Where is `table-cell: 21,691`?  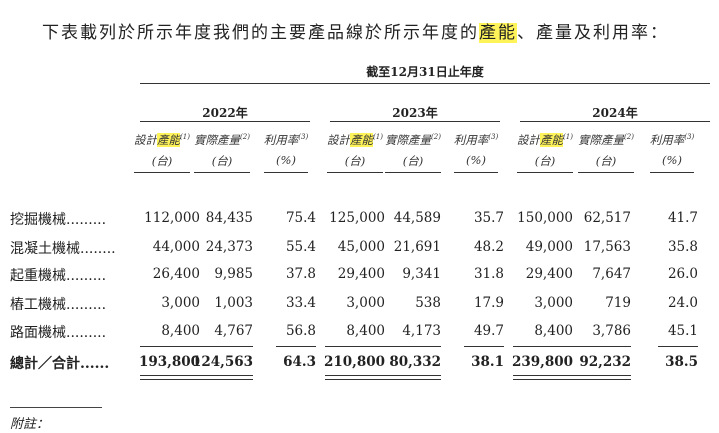
table-cell: 21,691 is located at coordinates (417, 247).